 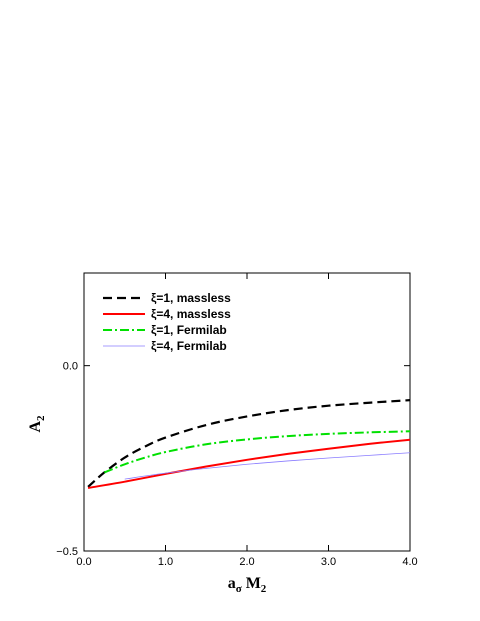 What do you see at coordinates (67, 552) in the screenshot?
I see `y-tick-label: −0.5` at bounding box center [67, 552].